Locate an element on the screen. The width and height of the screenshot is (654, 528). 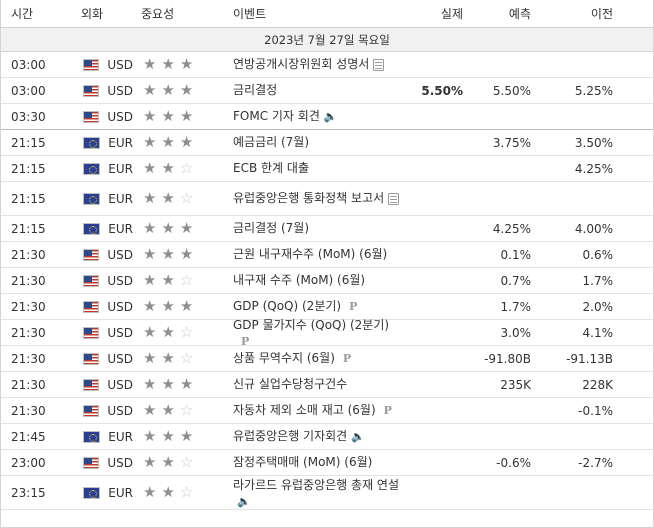
event-row: 21:15 EUR ★ ★ ☆ ECB 한계 대출 4.25% is located at coordinates (327, 169).